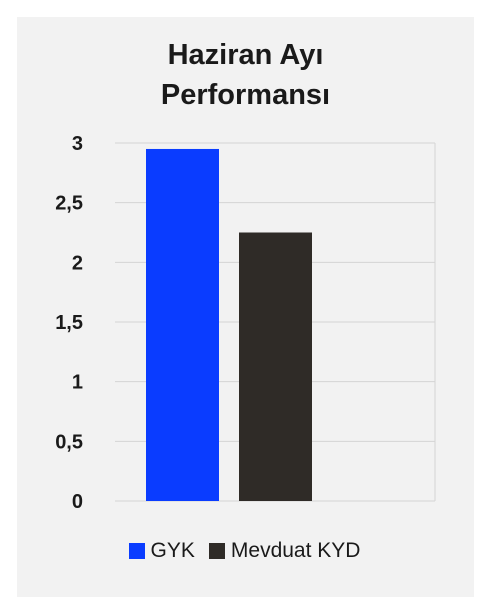 This screenshot has width=491, height=597. I want to click on chart-title: Haziran Ayı Performansı, so click(245, 75).